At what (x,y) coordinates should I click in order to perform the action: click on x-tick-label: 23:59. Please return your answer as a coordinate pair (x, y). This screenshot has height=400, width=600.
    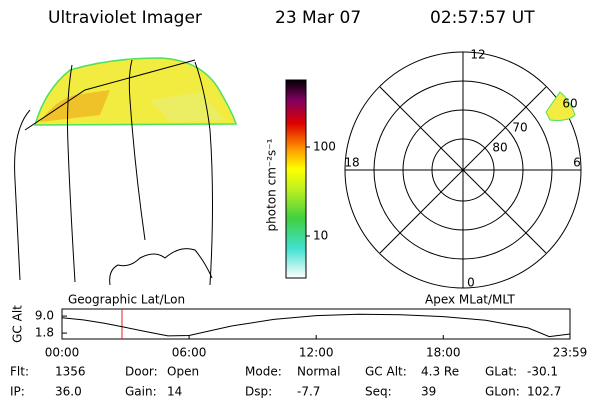
    Looking at the image, I should click on (570, 353).